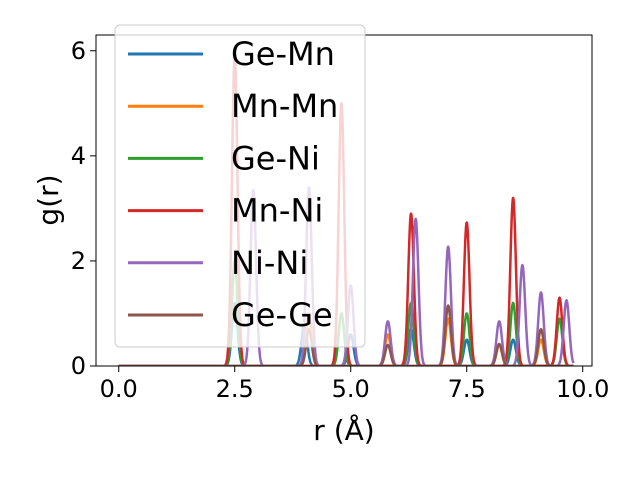  Describe the element at coordinates (48, 199) in the screenshot. I see `y-axis-label: g(r)` at that location.